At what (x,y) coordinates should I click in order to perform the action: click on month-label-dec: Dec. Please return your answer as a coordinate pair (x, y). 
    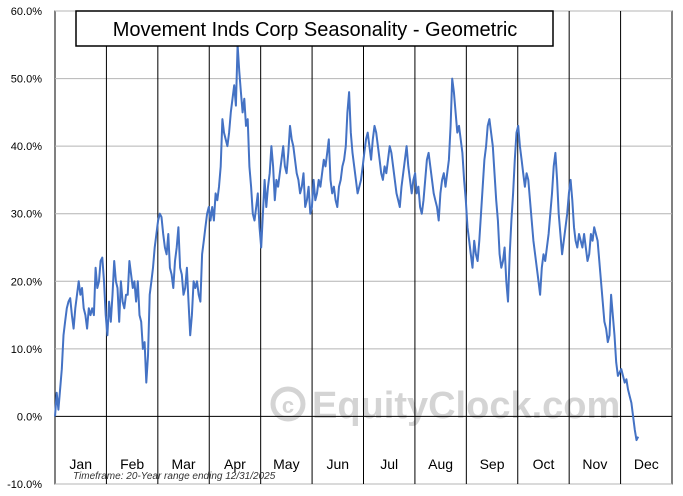
    Looking at the image, I should click on (646, 464).